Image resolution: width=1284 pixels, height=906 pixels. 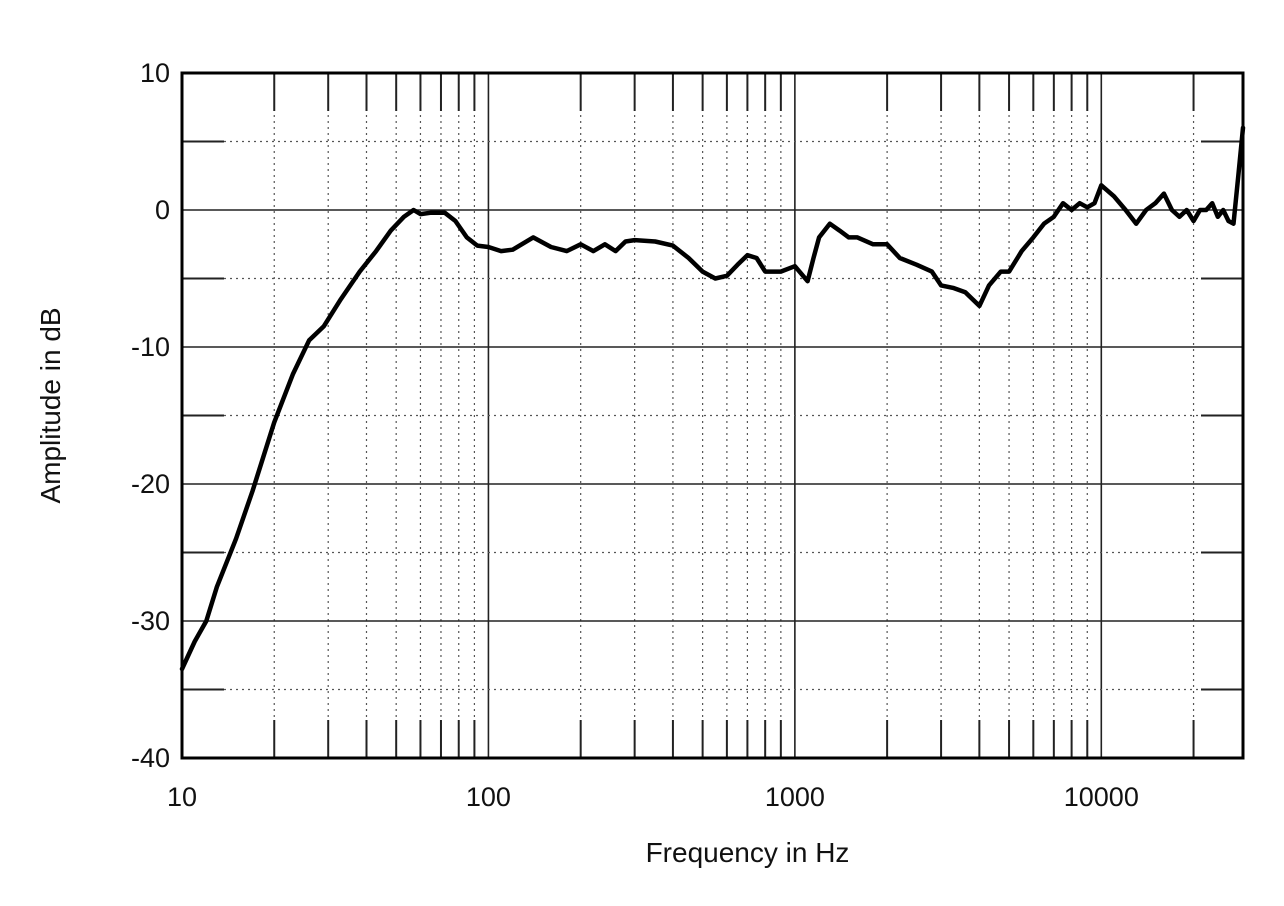 What do you see at coordinates (182, 797) in the screenshot?
I see `x-tick-label: 10` at bounding box center [182, 797].